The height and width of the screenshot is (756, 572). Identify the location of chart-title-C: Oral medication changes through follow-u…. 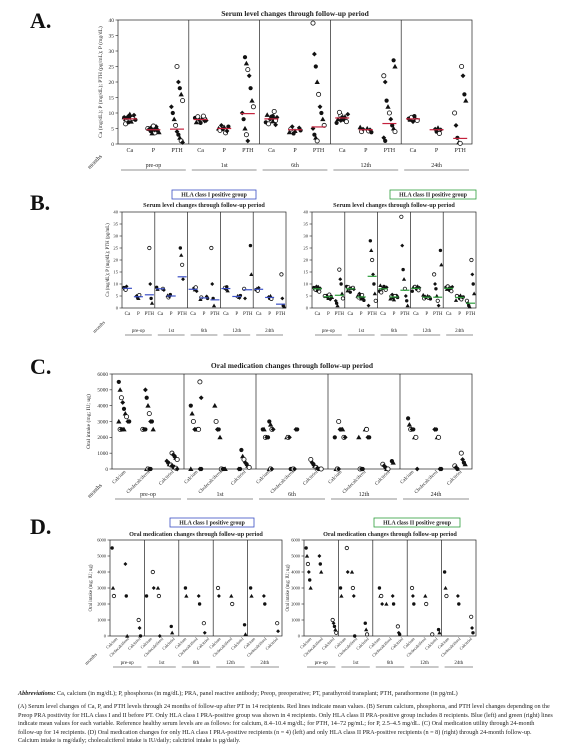
(292, 365).